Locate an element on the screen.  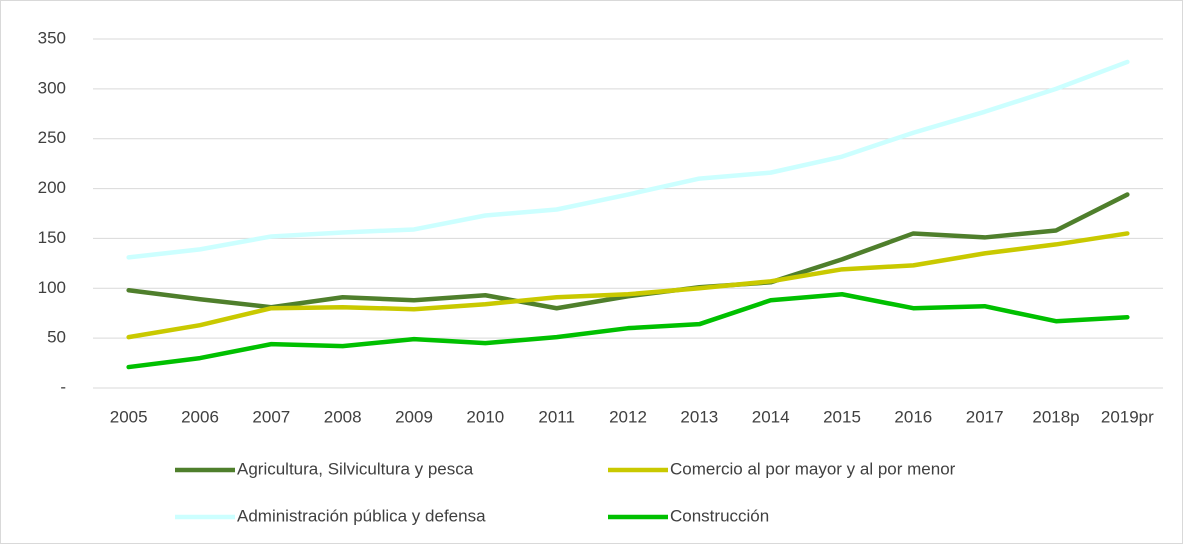
y-tick-label: 350 is located at coordinates (52, 37).